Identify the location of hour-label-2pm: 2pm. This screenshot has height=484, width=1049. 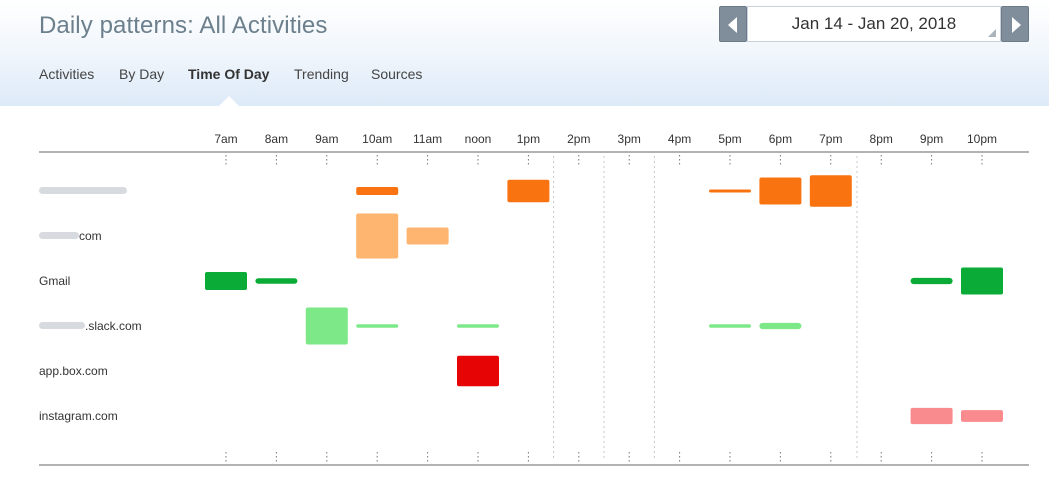
(578, 139).